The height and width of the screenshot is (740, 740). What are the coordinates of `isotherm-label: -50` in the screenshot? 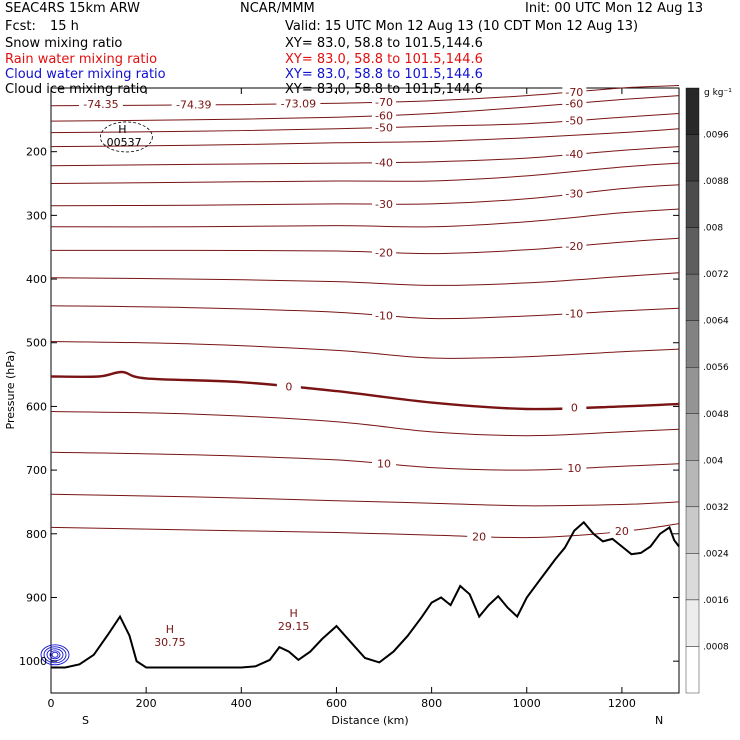 It's located at (384, 127).